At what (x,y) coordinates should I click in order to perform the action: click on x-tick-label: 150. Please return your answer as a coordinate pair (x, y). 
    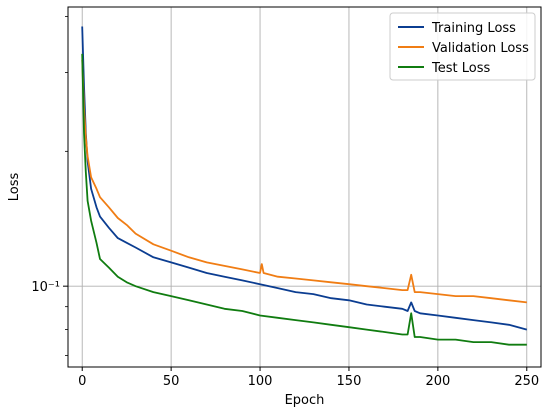
    Looking at the image, I should click on (349, 381).